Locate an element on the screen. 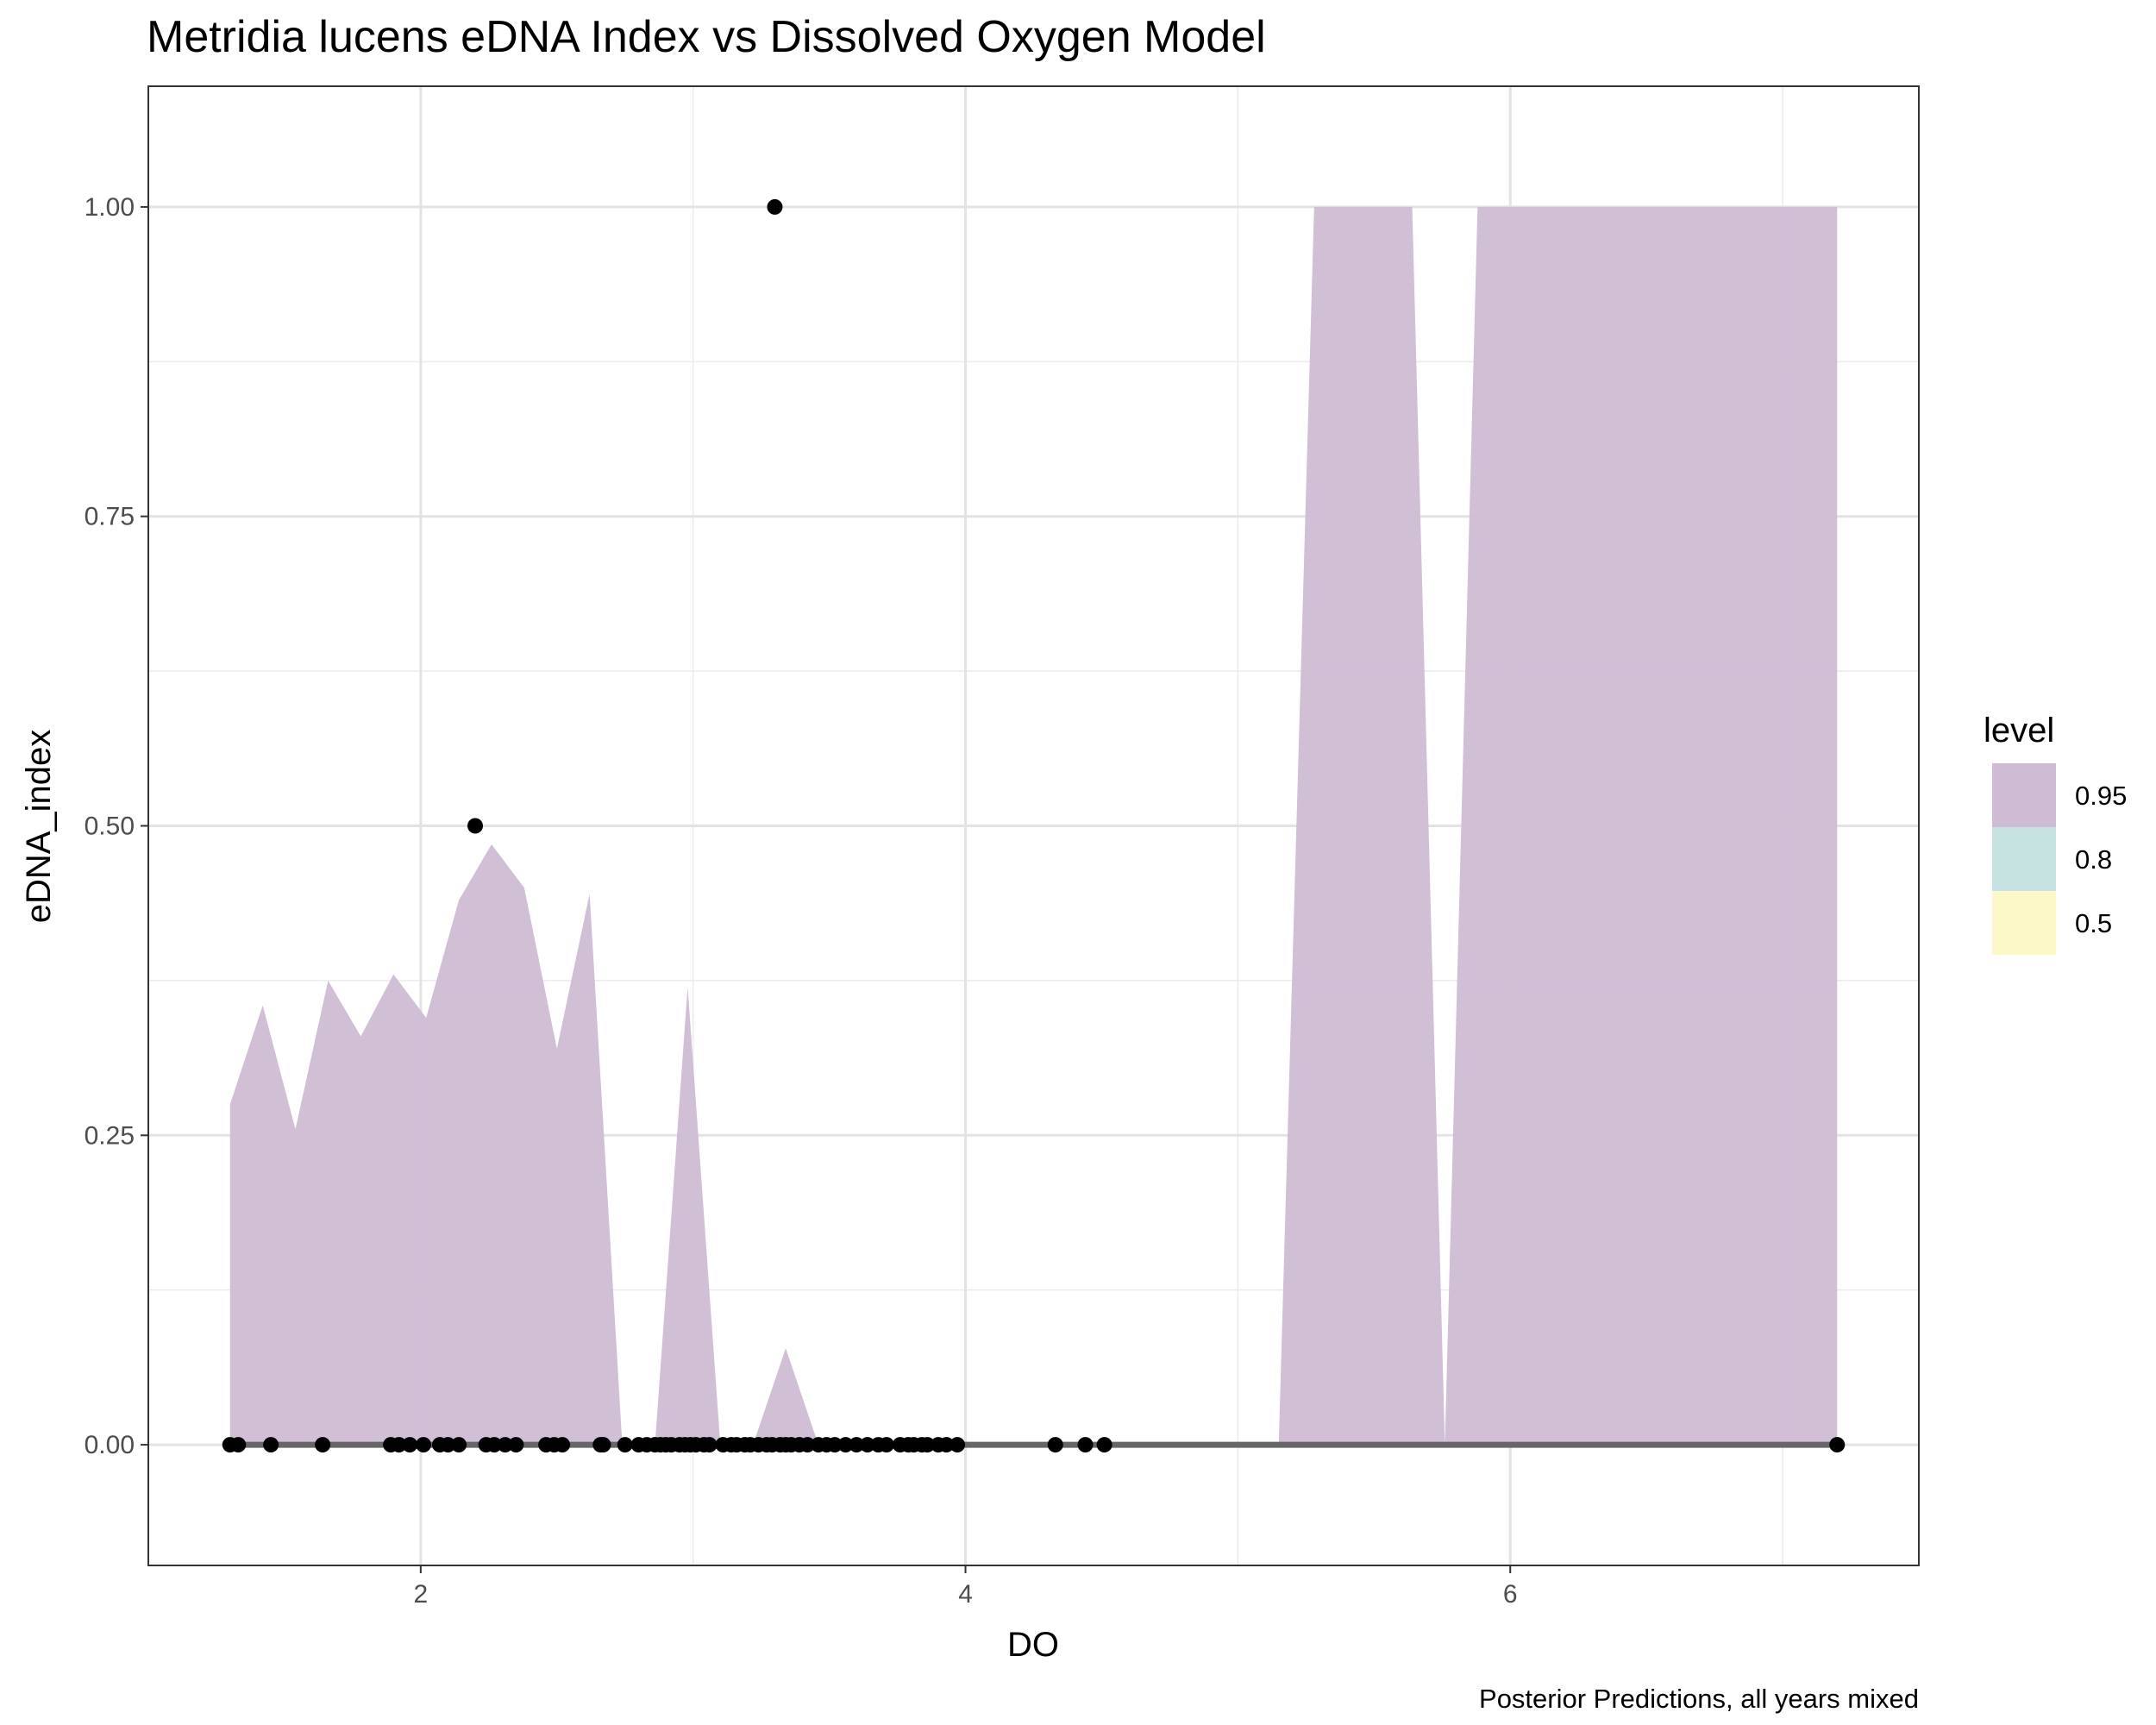  caption: Posterior Predictions, all years mixed is located at coordinates (1699, 1699).